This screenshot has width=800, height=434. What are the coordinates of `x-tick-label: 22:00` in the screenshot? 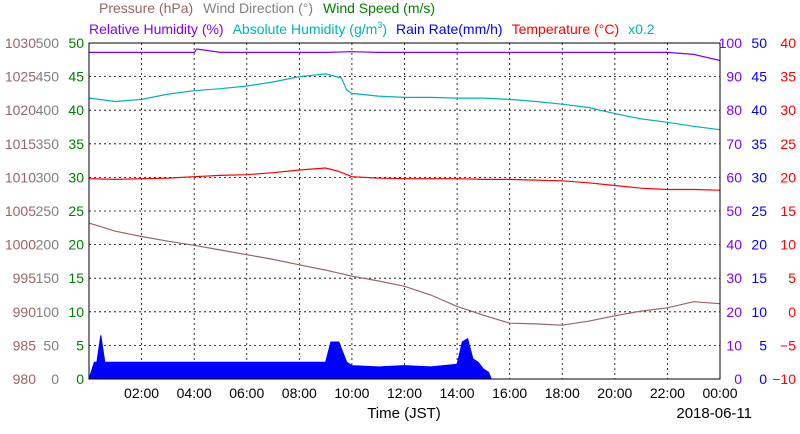 It's located at (667, 393).